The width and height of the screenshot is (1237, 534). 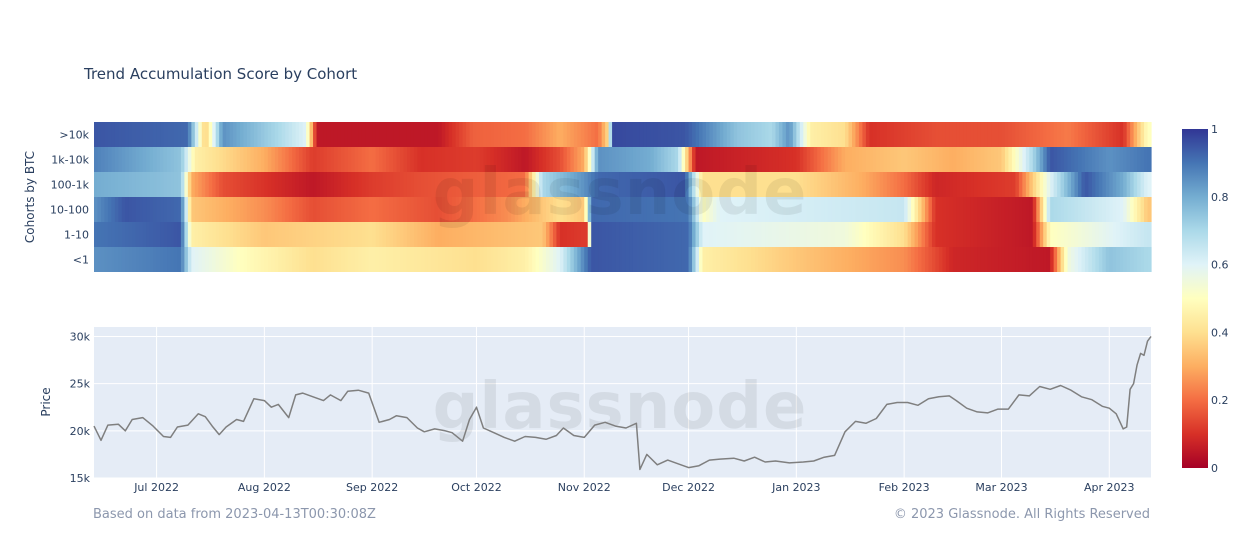 What do you see at coordinates (1220, 332) in the screenshot?
I see `colorbar-tick-label: 0.4` at bounding box center [1220, 332].